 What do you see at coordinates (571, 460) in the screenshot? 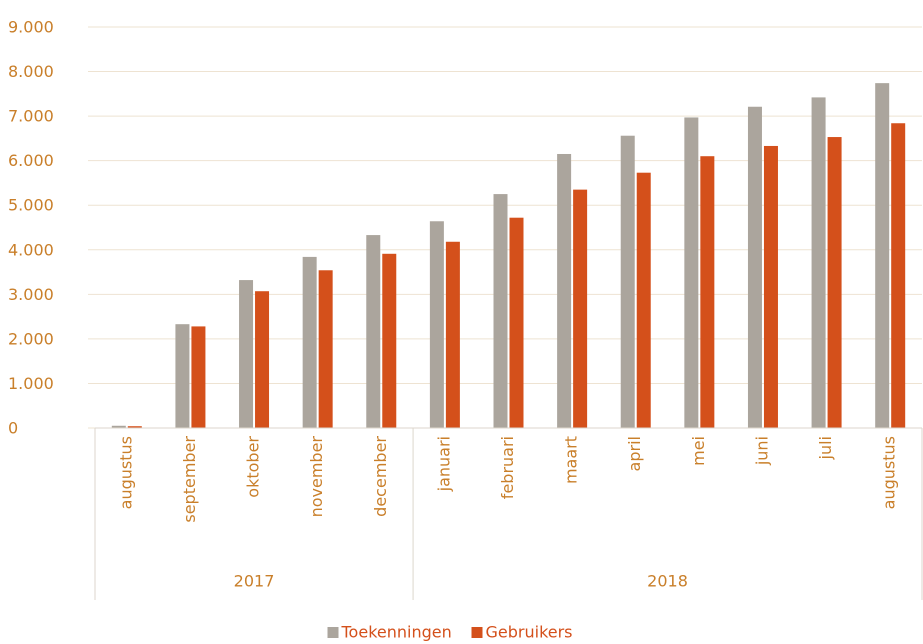
I see `x-tick-label: maart` at bounding box center [571, 460].